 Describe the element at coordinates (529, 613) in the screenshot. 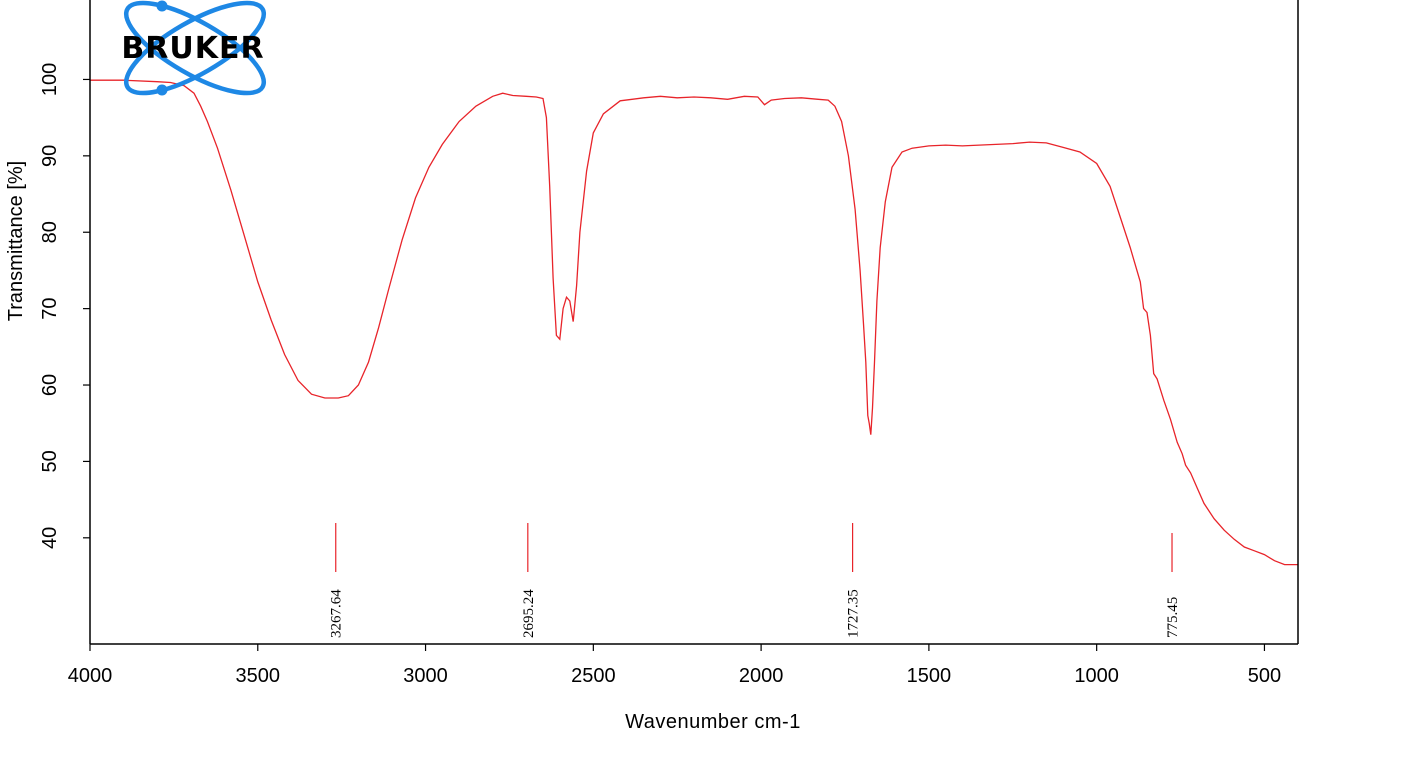

I see `peak-label-1: 2695.24` at that location.